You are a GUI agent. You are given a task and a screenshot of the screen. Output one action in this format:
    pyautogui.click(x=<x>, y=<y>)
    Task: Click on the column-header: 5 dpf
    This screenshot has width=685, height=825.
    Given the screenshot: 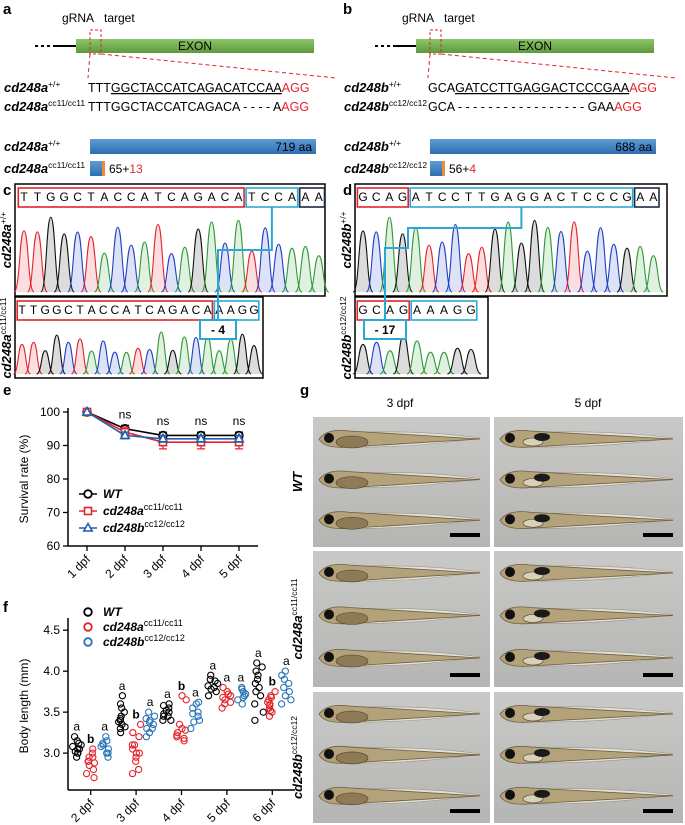 What is the action you would take?
    pyautogui.click(x=588, y=403)
    